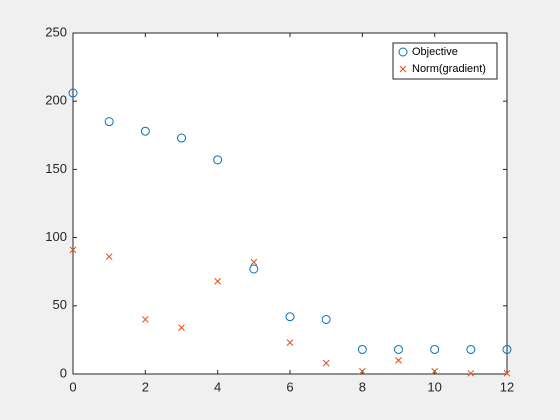  I want to click on x-tick-label: 10, so click(434, 386).